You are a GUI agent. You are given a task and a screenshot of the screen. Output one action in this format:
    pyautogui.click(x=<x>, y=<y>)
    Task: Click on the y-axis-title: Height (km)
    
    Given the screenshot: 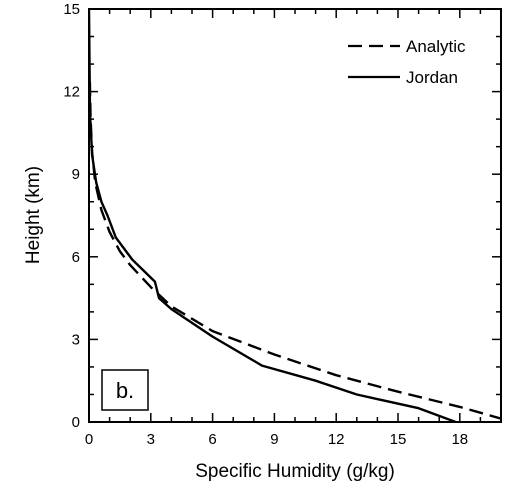 What is the action you would take?
    pyautogui.click(x=33, y=215)
    